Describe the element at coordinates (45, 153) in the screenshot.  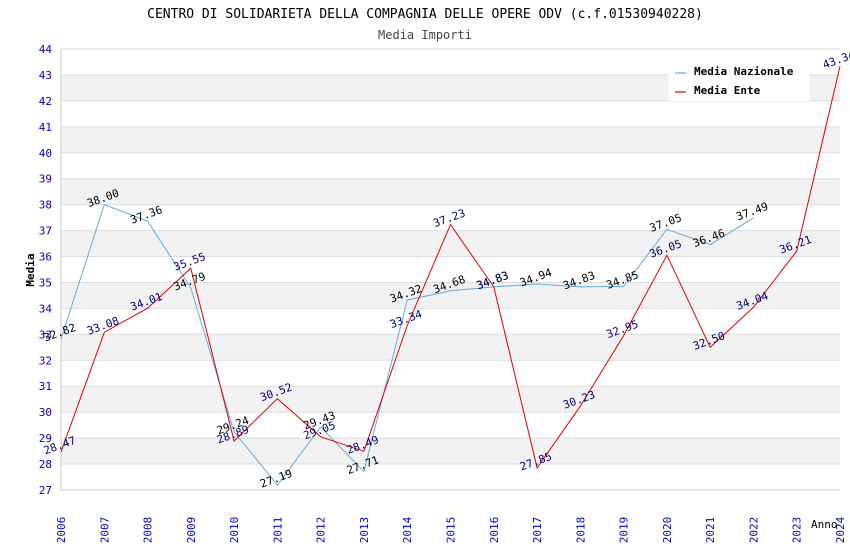
I see `y-tick-label: 40` at that location.